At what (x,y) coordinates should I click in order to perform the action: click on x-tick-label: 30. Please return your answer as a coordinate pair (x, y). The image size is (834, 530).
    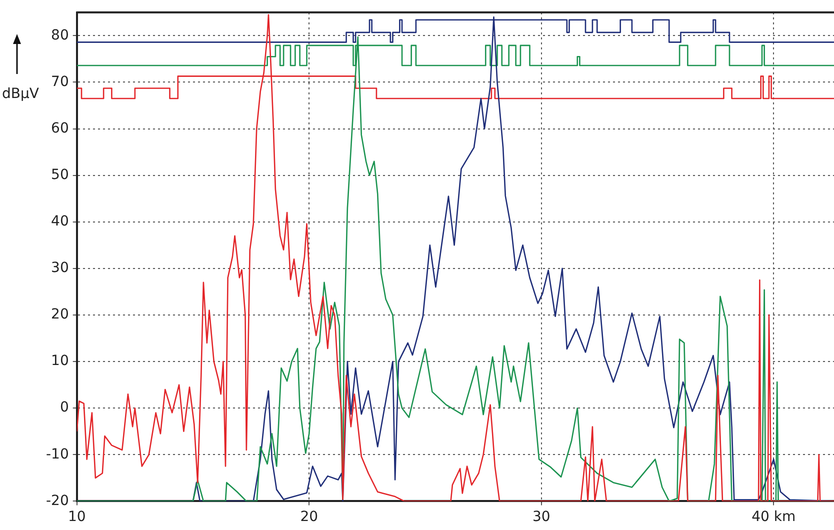
    Looking at the image, I should click on (541, 517).